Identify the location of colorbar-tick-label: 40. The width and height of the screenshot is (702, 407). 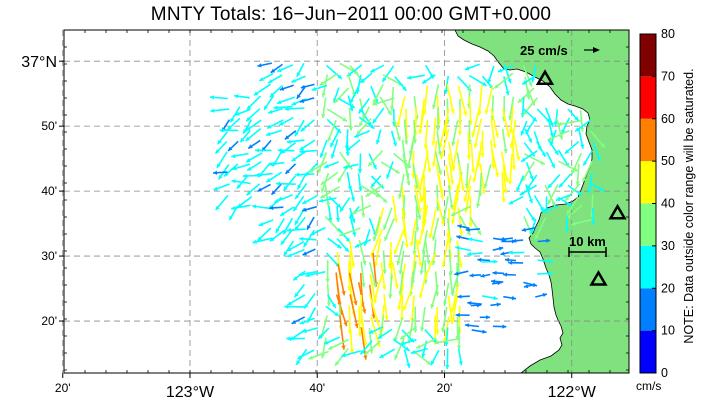
(668, 204).